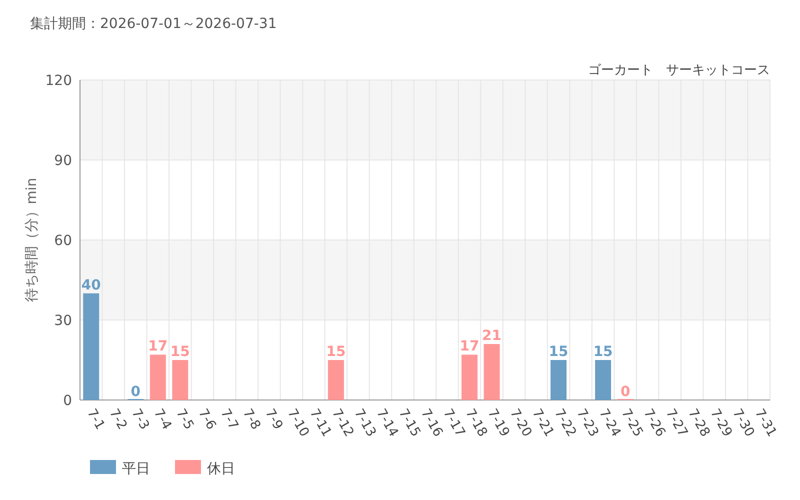 This screenshot has height=500, width=800. Describe the element at coordinates (118, 419) in the screenshot. I see `x-tick-label: 7-2` at that location.